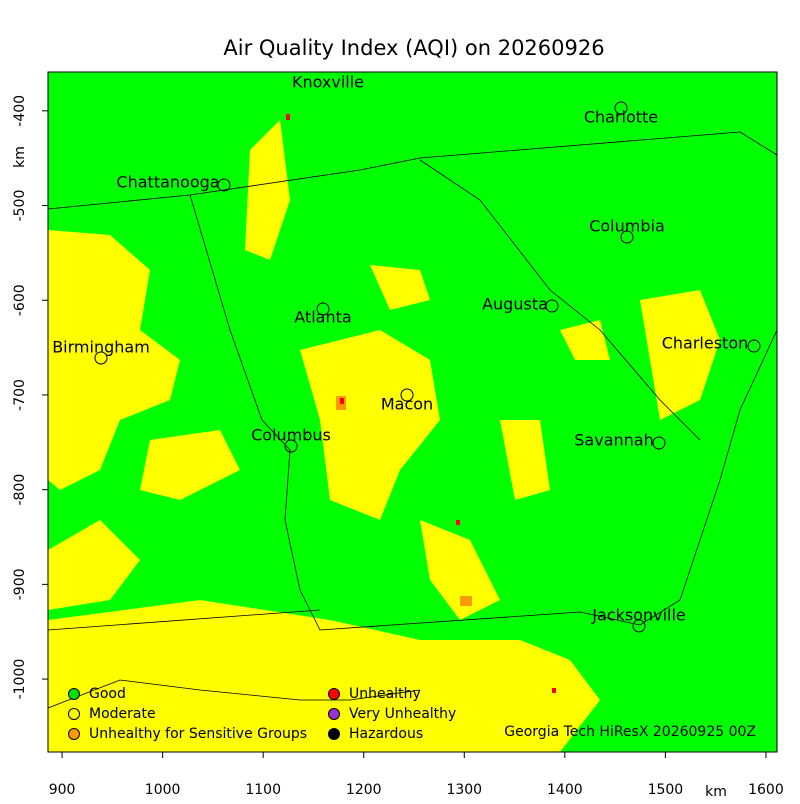 The image size is (800, 804). Describe the element at coordinates (364, 790) in the screenshot. I see `x-tick-label: 1200` at that location.